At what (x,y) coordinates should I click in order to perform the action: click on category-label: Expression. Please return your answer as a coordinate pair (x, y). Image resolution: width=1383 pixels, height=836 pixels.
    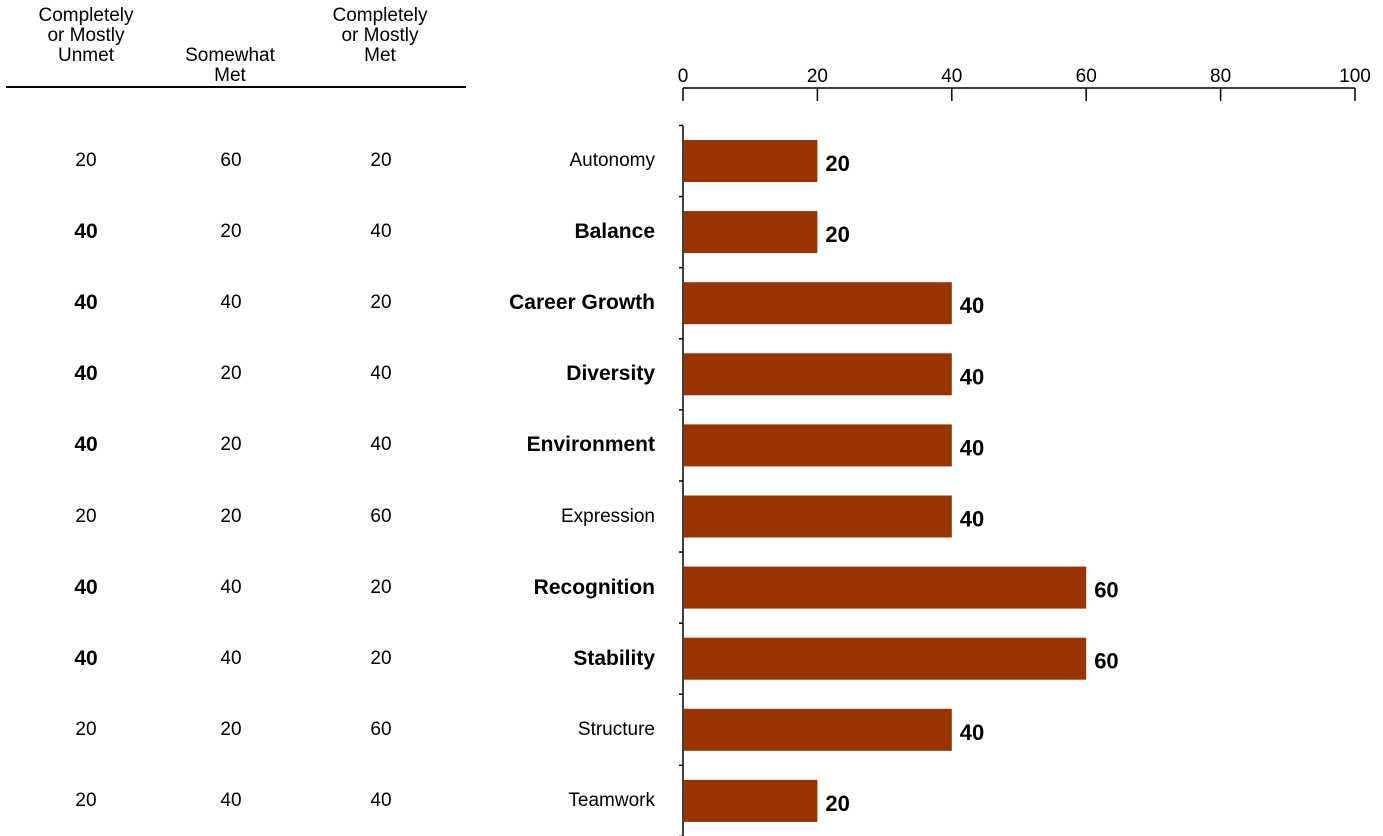
    Looking at the image, I should click on (608, 516).